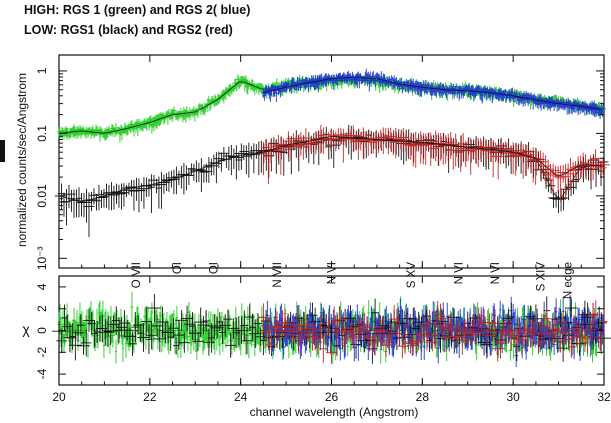 This screenshot has height=423, width=611. I want to click on x-tick-label: 24, so click(241, 397).